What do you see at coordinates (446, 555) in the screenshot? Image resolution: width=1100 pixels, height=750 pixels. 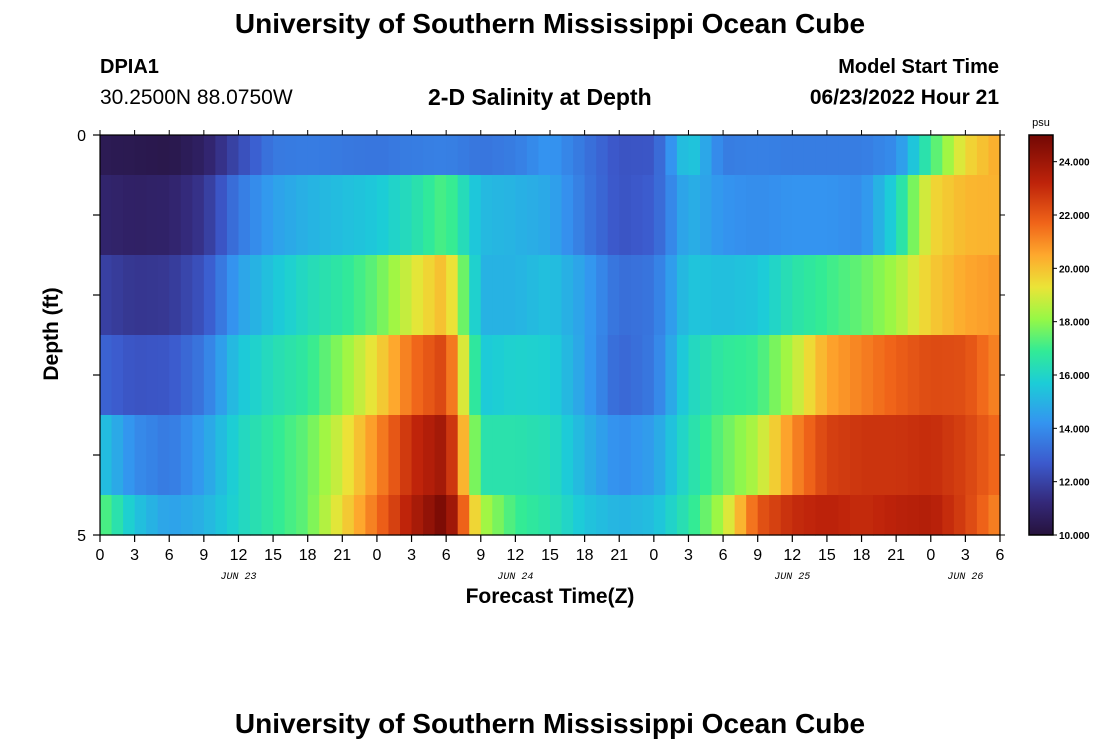 I see `x-tick-label: 6` at bounding box center [446, 555].